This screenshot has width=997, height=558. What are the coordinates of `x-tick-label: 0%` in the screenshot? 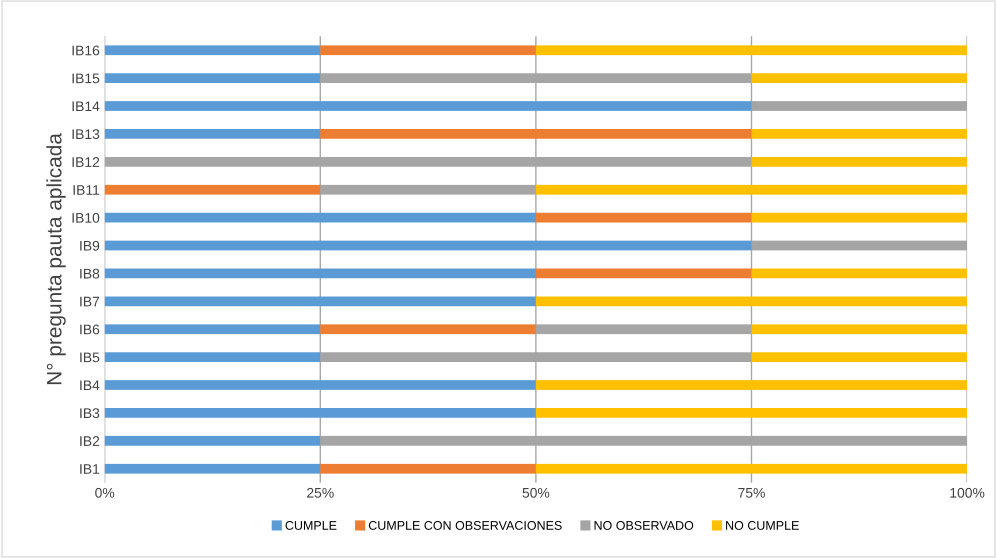 It's located at (104, 493).